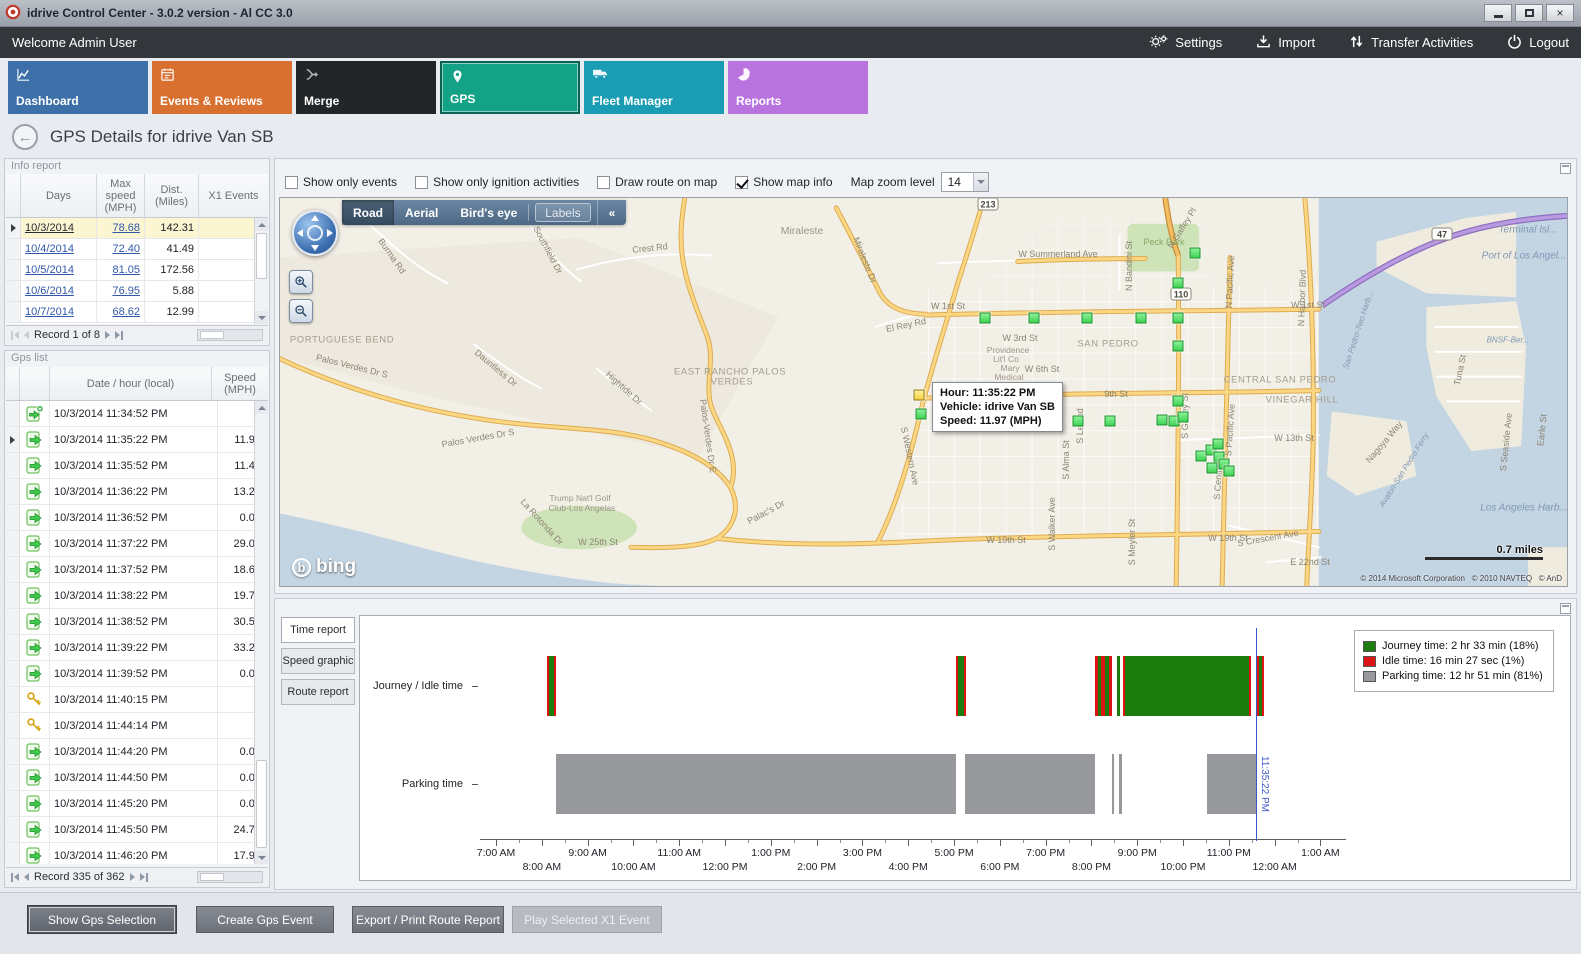 This screenshot has height=954, width=1581. Describe the element at coordinates (102, 919) in the screenshot. I see `show-gps-selection-button: Show Gps Selection` at that location.